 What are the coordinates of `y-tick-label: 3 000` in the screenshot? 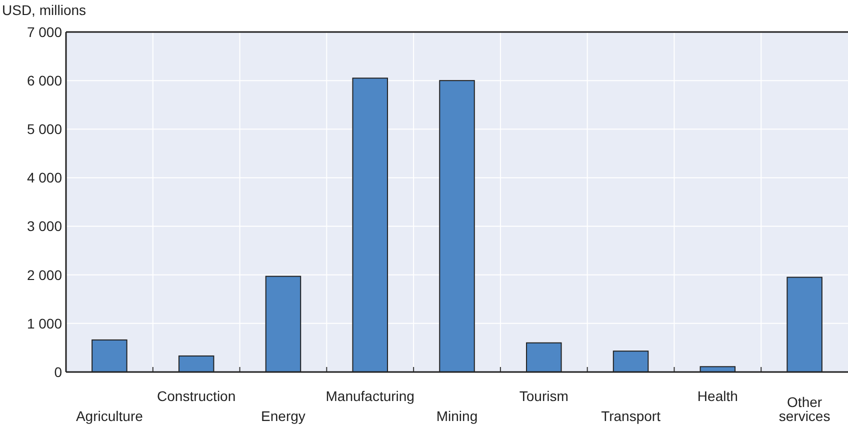 It's located at (44, 226).